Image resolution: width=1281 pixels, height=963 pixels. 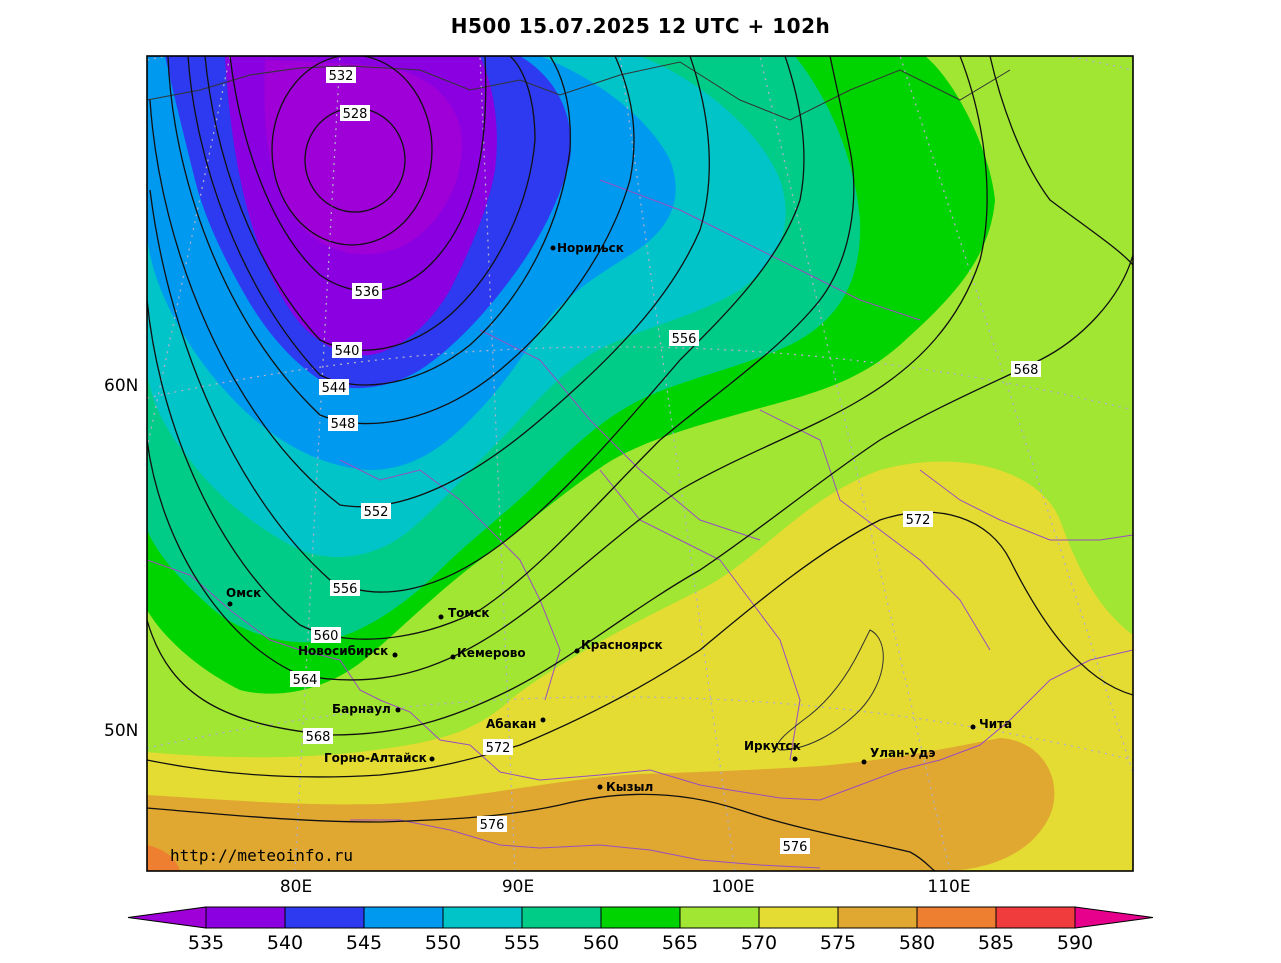 What do you see at coordinates (497, 463) in the screenshot?
I see `meridian-90e` at bounding box center [497, 463].